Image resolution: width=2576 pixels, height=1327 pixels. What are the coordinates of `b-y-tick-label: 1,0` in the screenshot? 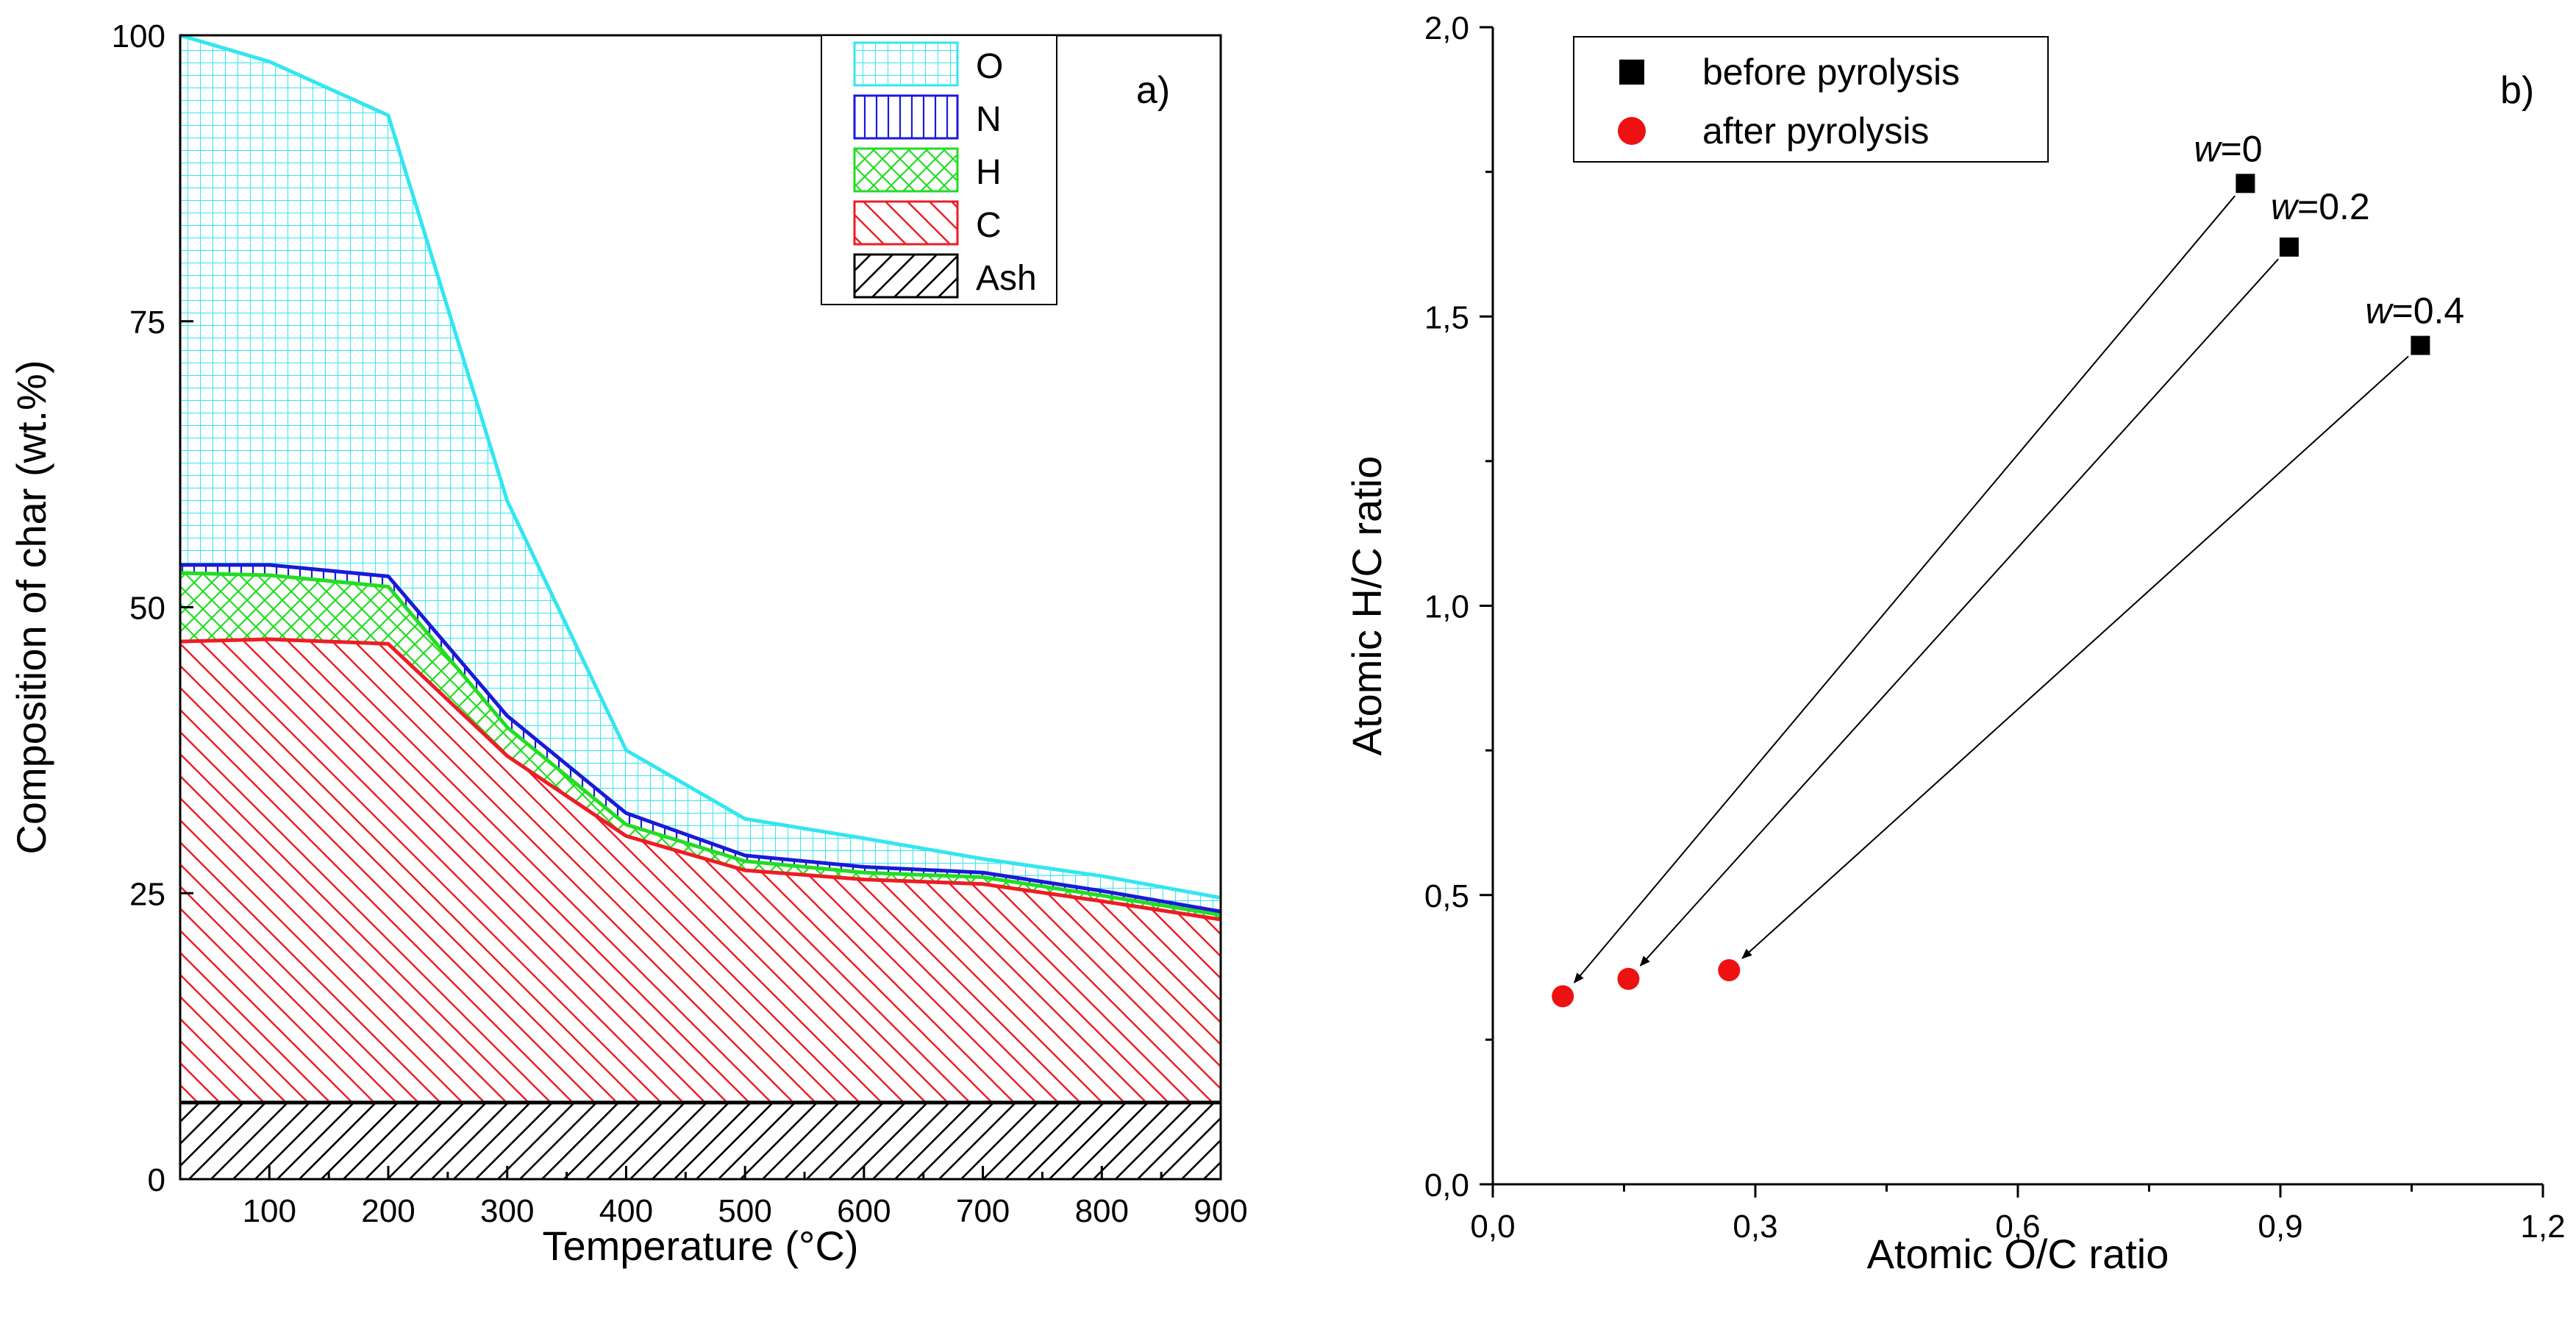 It's located at (1446, 607).